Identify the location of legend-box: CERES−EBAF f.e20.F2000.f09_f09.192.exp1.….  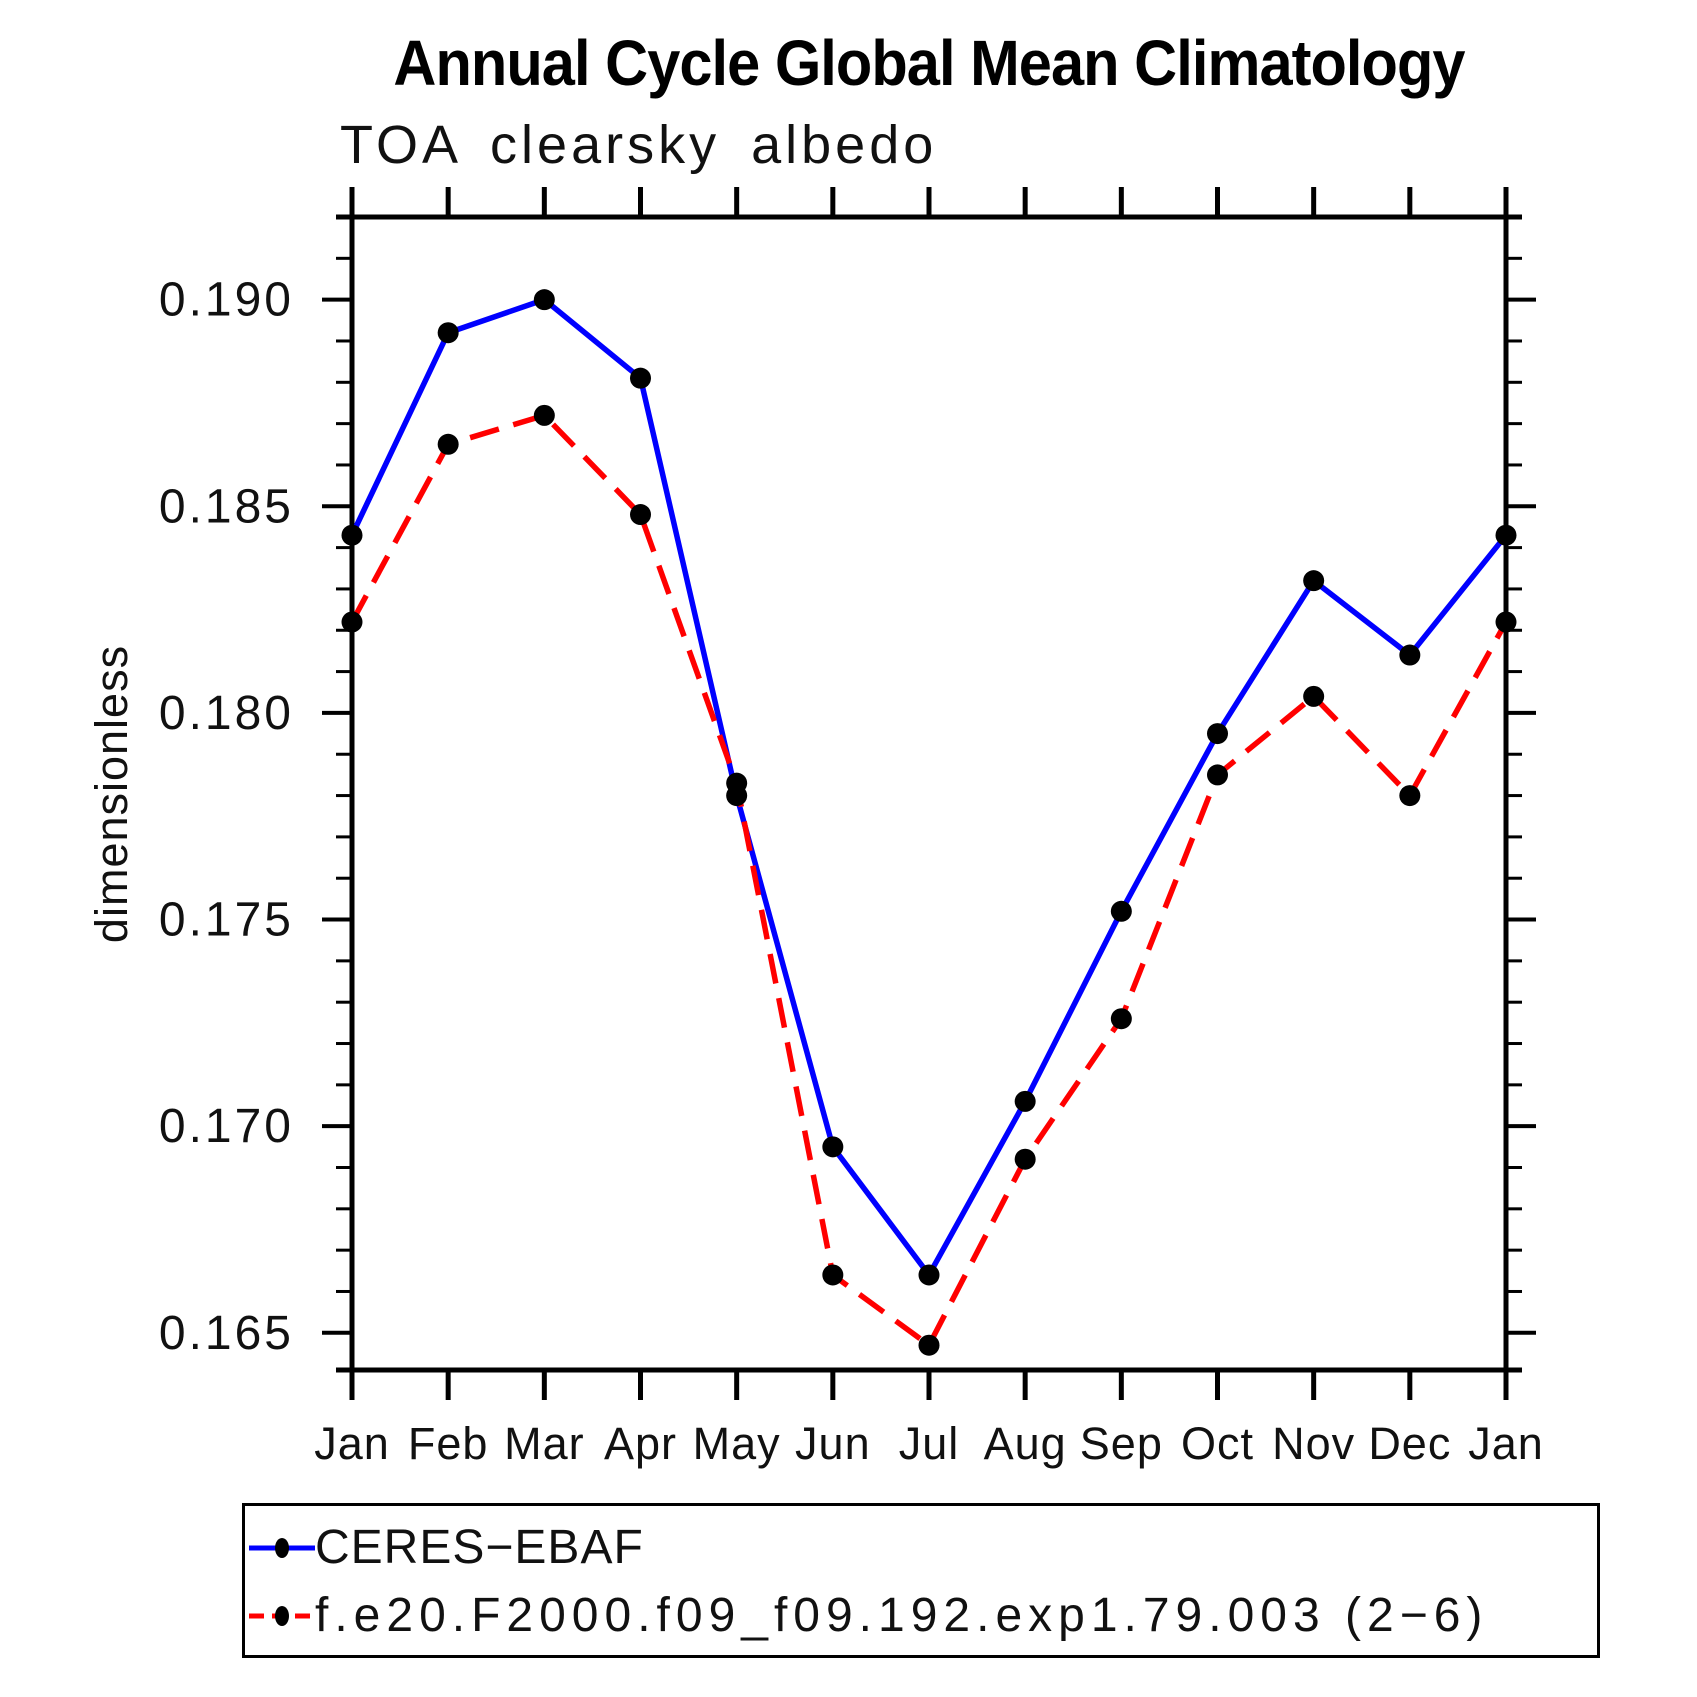
(921, 1580).